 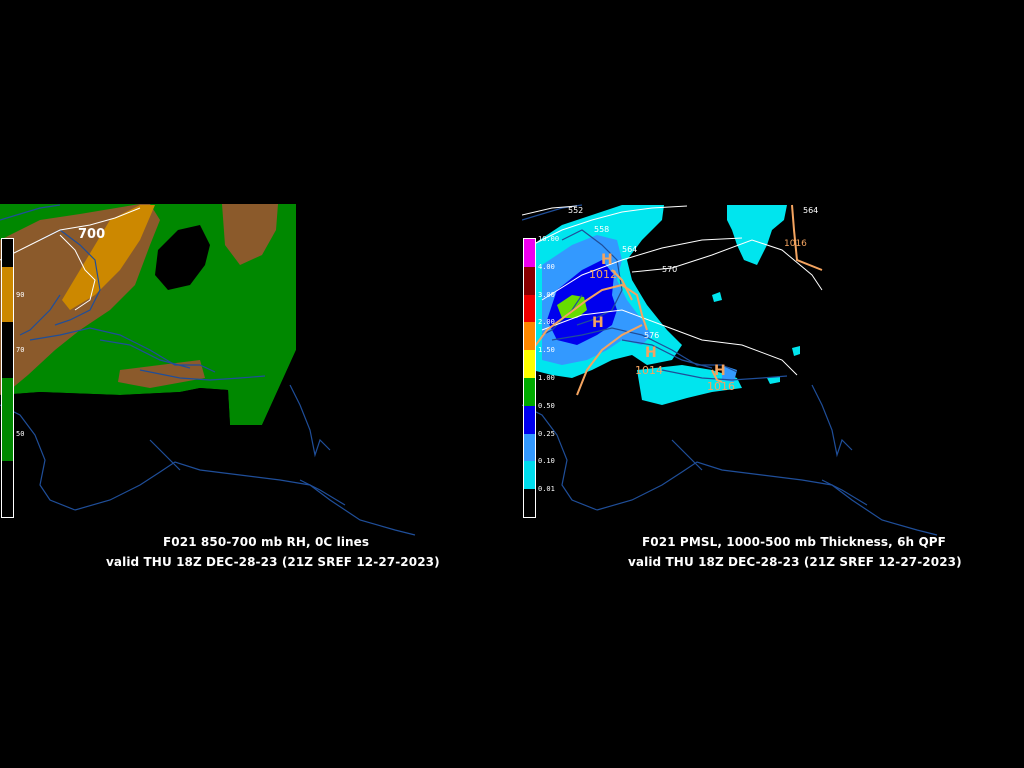 What do you see at coordinates (651, 335) in the screenshot?
I see `thickness-label: 576` at bounding box center [651, 335].